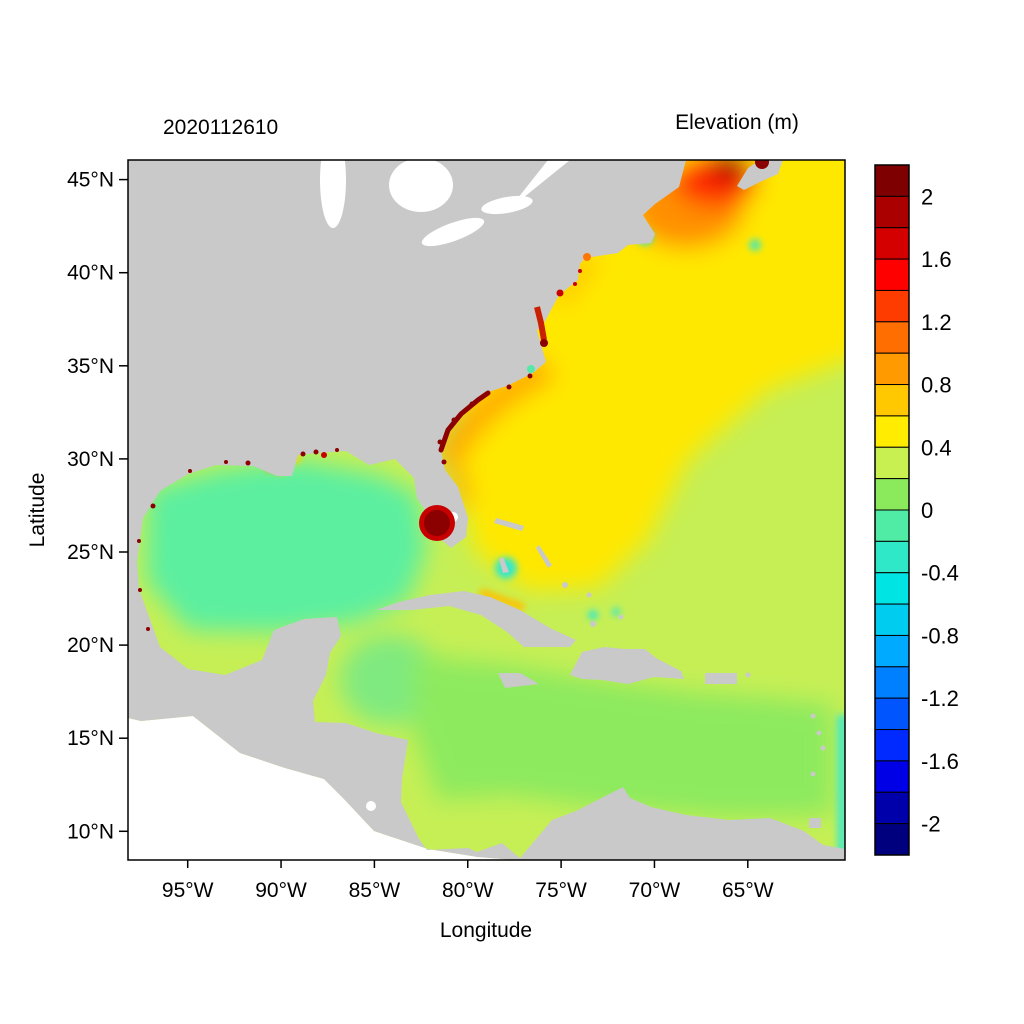  Describe the element at coordinates (927, 510) in the screenshot. I see `colorbar-tick-label: 0` at that location.